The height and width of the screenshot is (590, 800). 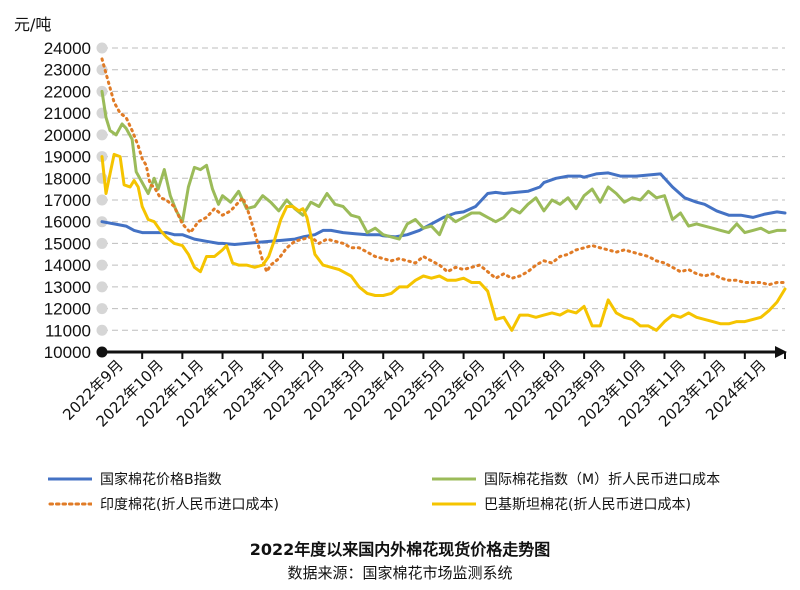 What do you see at coordinates (587, 505) in the screenshot?
I see `legend-label-pakistan-cotton: 巴基斯坦棉花(折人民币进口成本)` at bounding box center [587, 505].